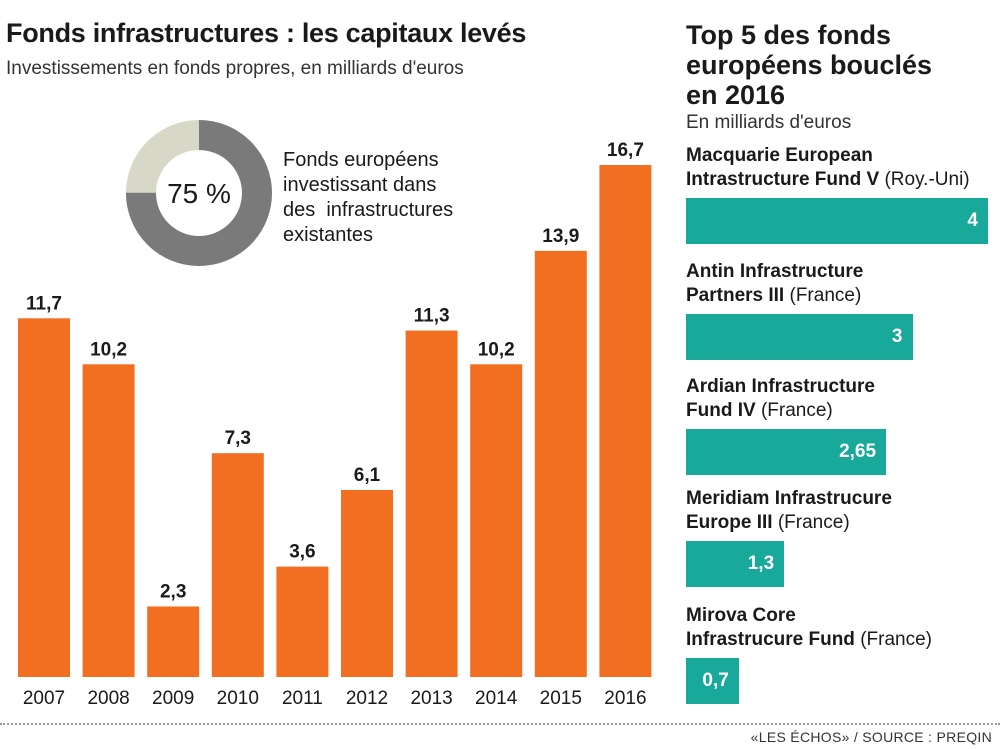 The height and width of the screenshot is (749, 1000). What do you see at coordinates (361, 160) in the screenshot?
I see `donut-label-line: Fonds européens` at bounding box center [361, 160].